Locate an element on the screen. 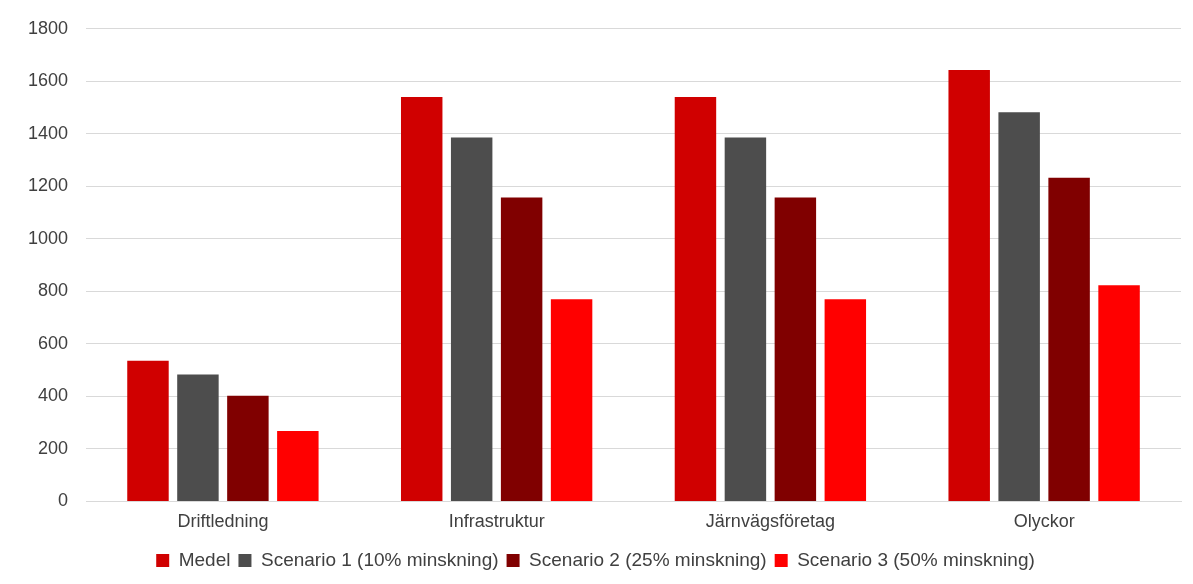 The width and height of the screenshot is (1193, 584). x-tick-label: Driftledning is located at coordinates (223, 521).